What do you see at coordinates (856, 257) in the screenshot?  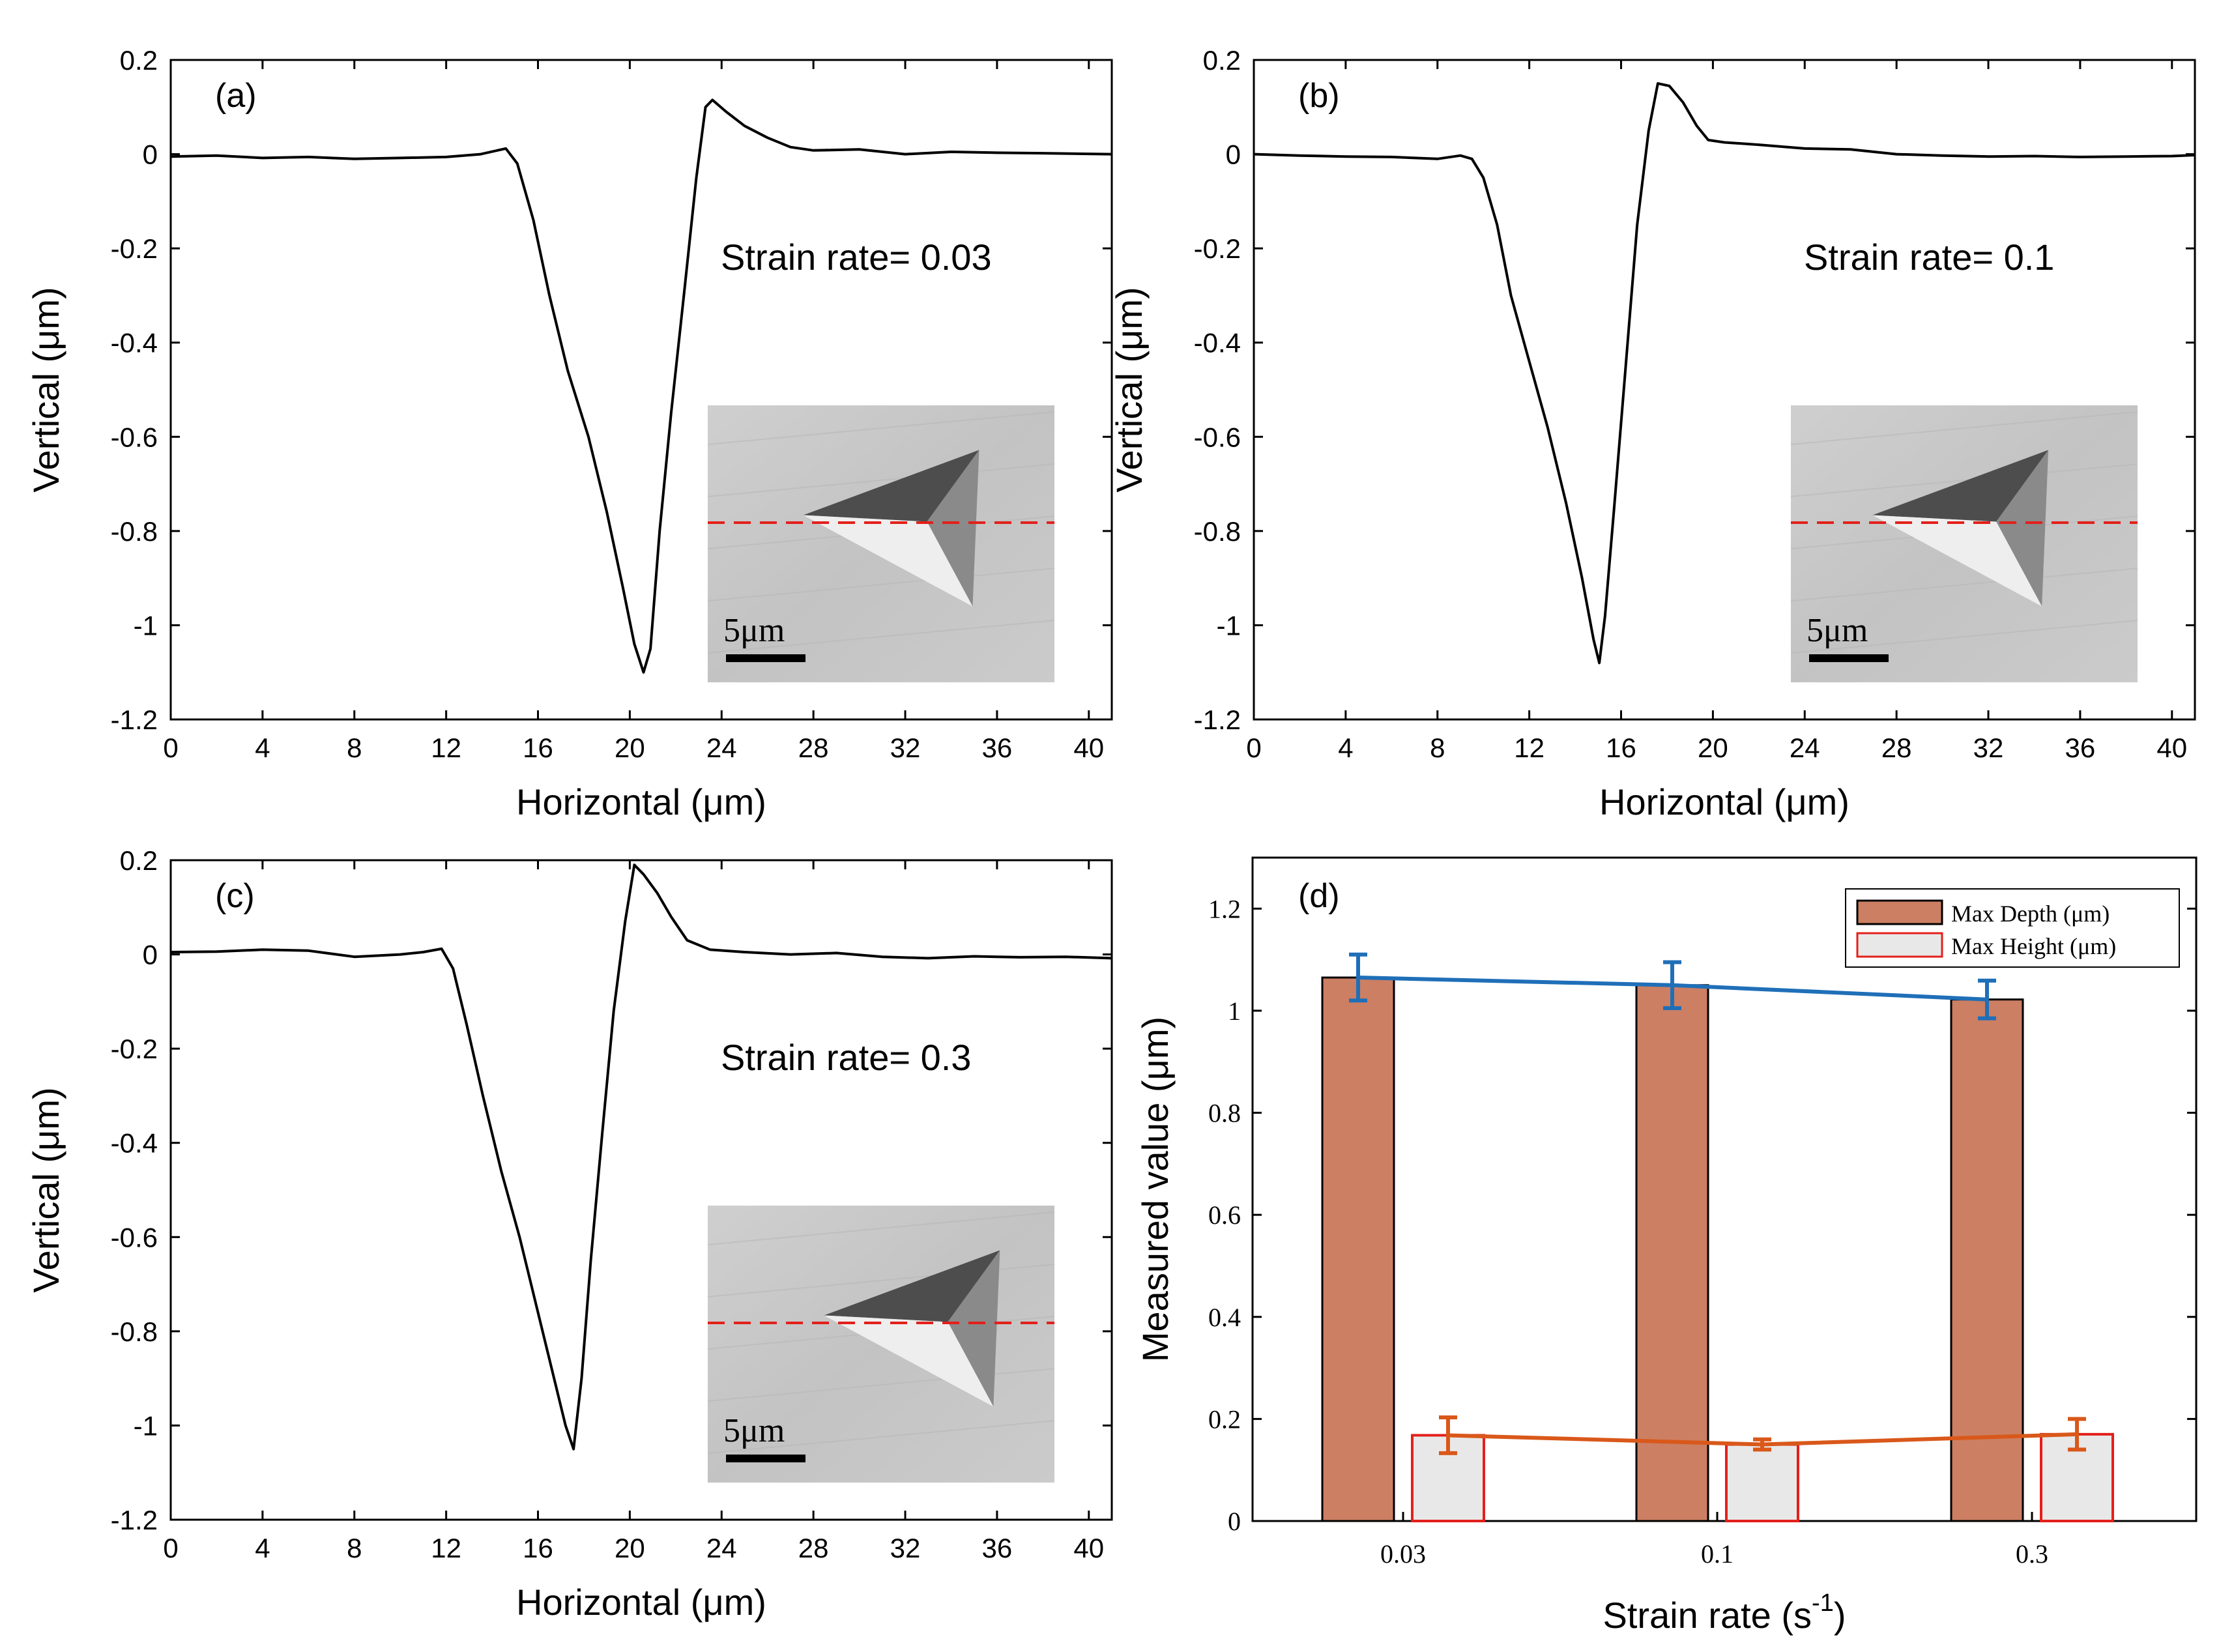 I see `strain-rate-annotation: Strain rate= 0.03` at bounding box center [856, 257].